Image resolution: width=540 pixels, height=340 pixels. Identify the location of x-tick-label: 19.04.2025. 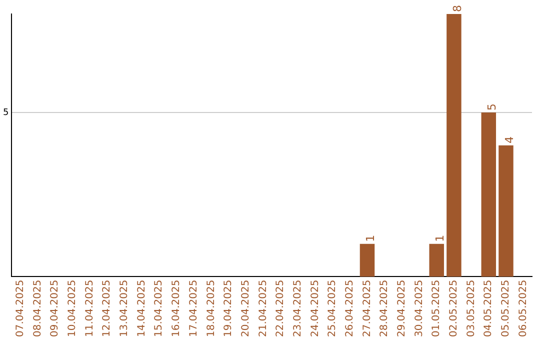
(228, 309).